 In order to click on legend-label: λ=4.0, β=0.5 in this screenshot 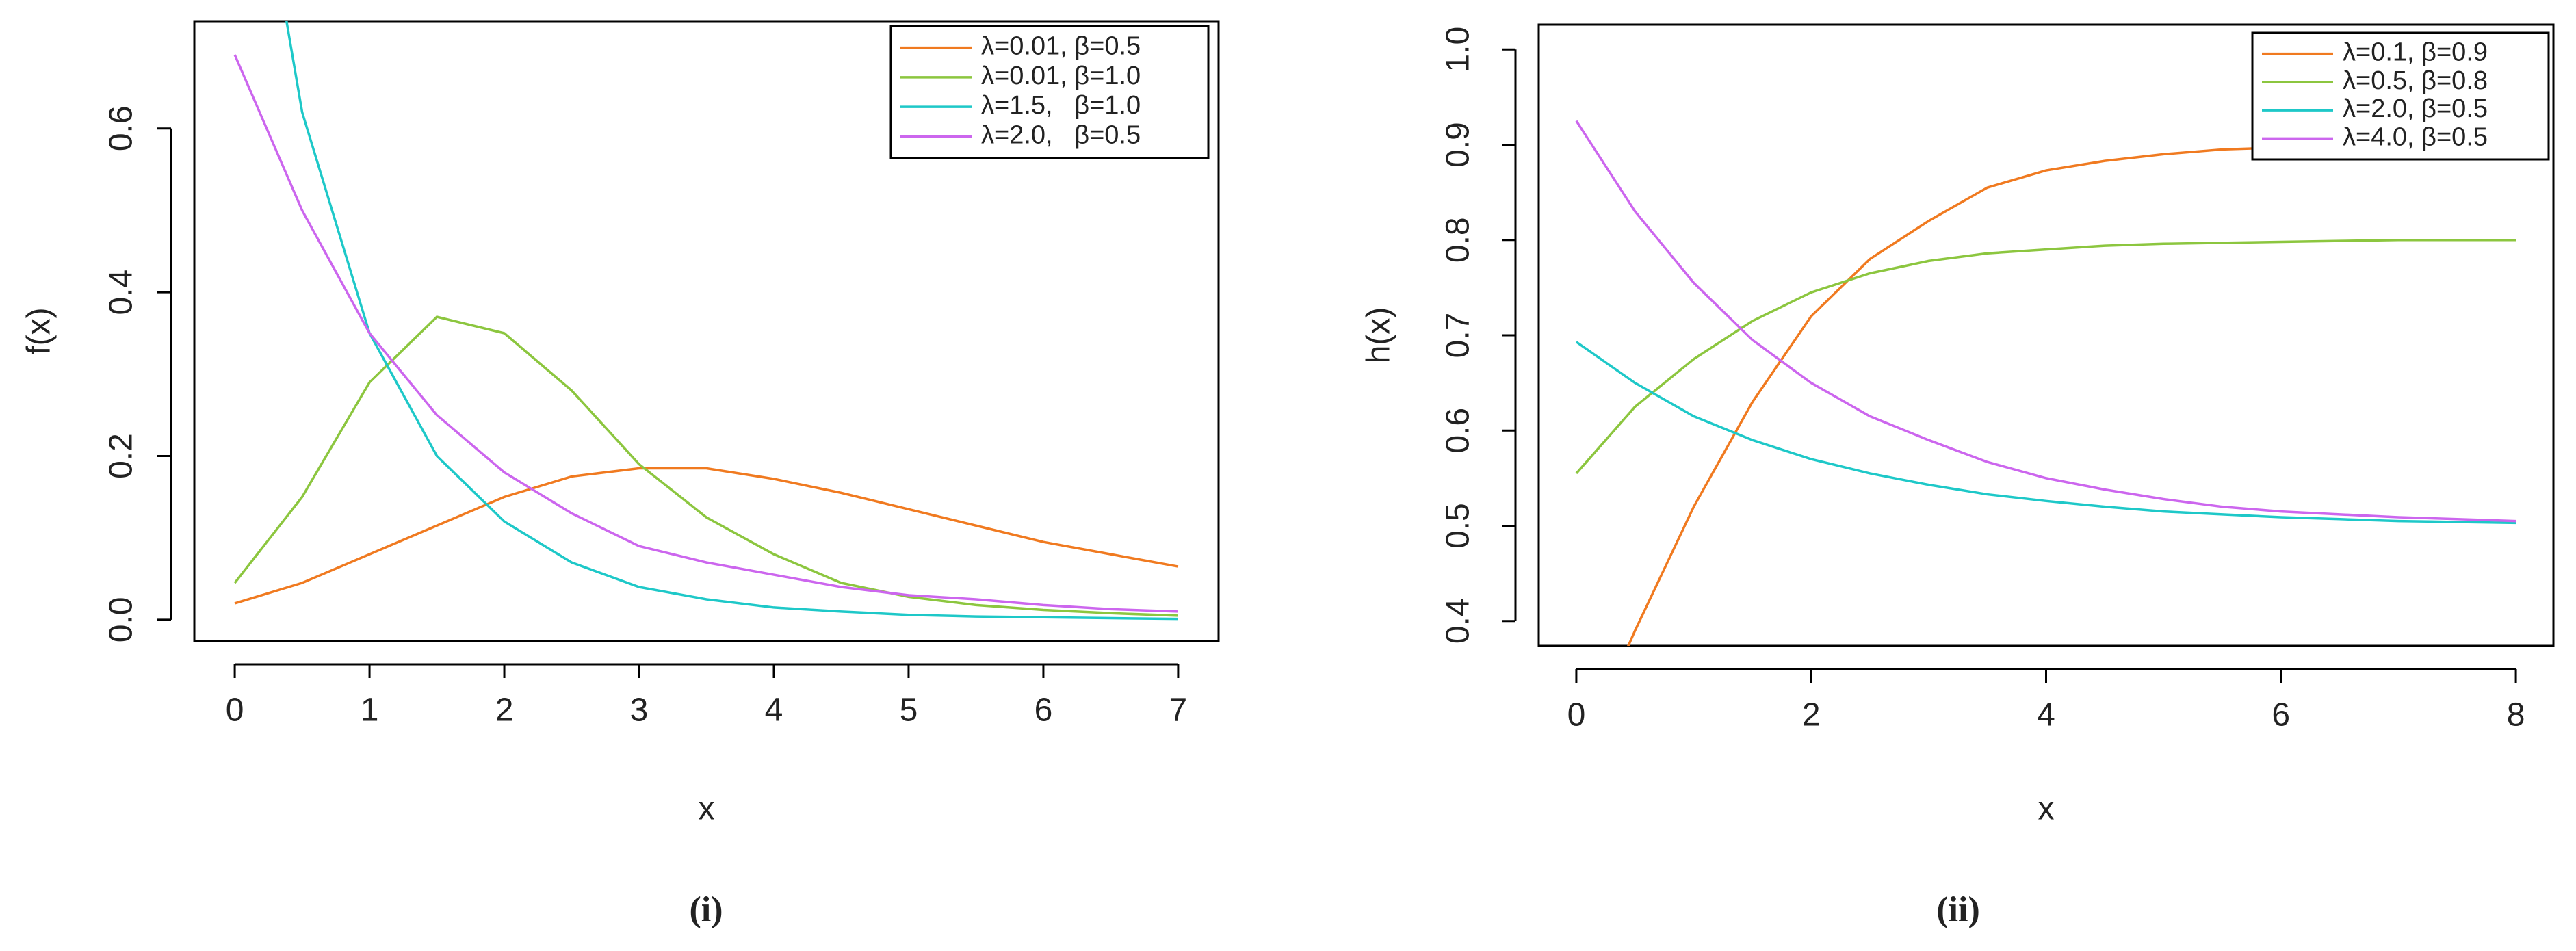, I will do `click(2415, 136)`.